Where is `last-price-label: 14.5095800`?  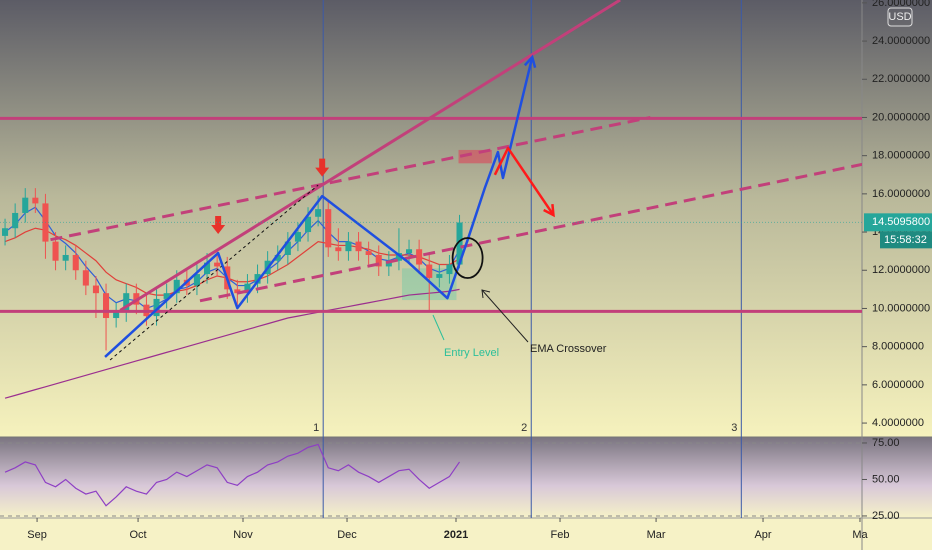
last-price-label: 14.5095800 is located at coordinates (901, 222).